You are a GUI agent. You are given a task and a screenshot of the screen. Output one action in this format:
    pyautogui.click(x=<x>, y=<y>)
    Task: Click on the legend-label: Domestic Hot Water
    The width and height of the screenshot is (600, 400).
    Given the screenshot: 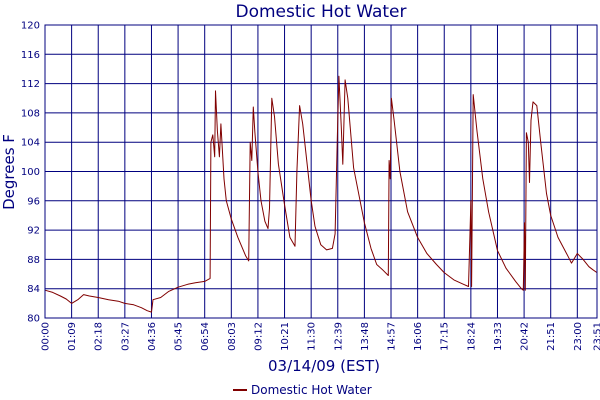 What is the action you would take?
    pyautogui.click(x=311, y=390)
    